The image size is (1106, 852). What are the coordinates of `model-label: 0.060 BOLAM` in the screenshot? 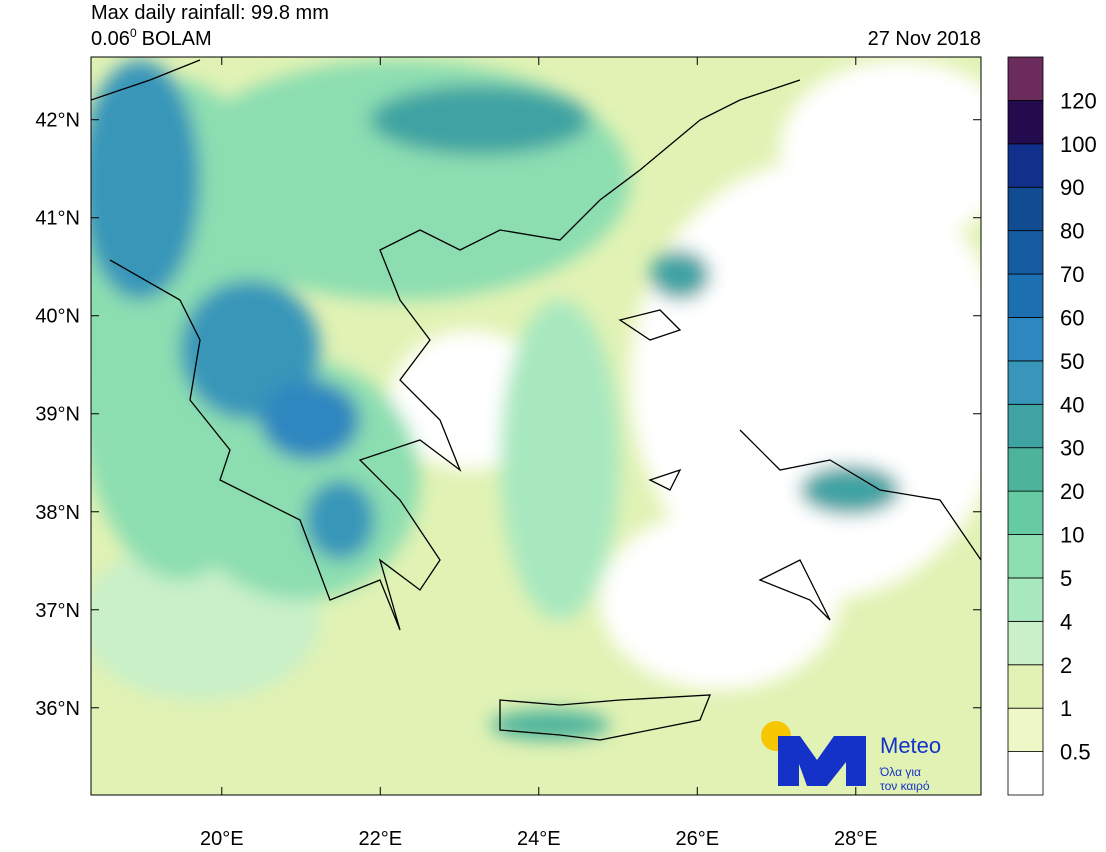 It's located at (151, 38).